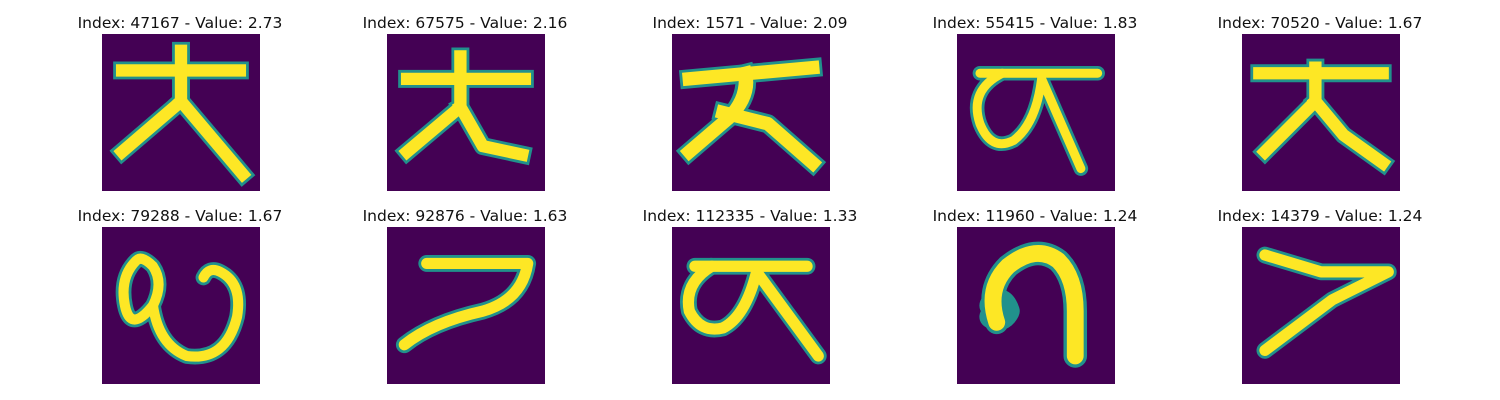  What do you see at coordinates (1320, 23) in the screenshot?
I see `panel-title: Index: 70520 - Value: 1.67` at bounding box center [1320, 23].